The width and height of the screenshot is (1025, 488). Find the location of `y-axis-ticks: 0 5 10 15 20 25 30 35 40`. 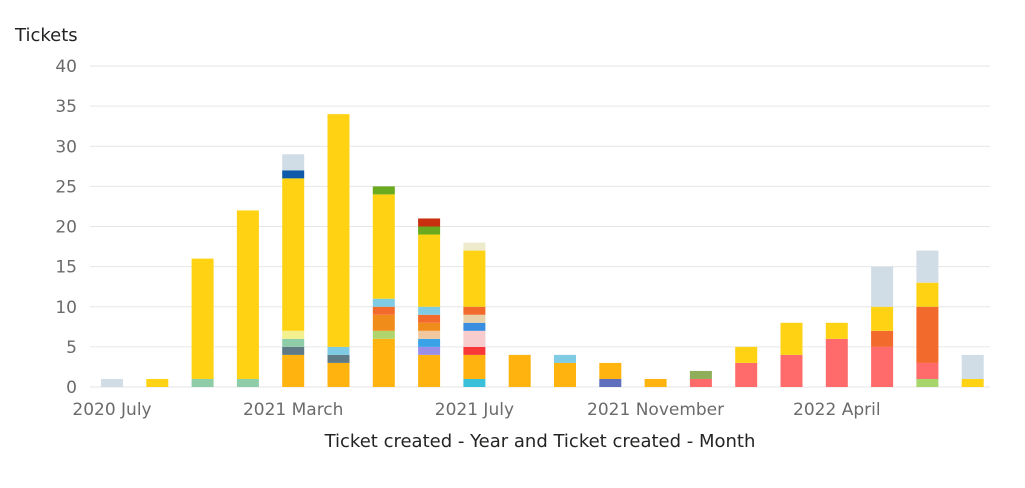

y-axis-ticks: 0 5 10 15 20 25 30 35 40 is located at coordinates (66, 227).